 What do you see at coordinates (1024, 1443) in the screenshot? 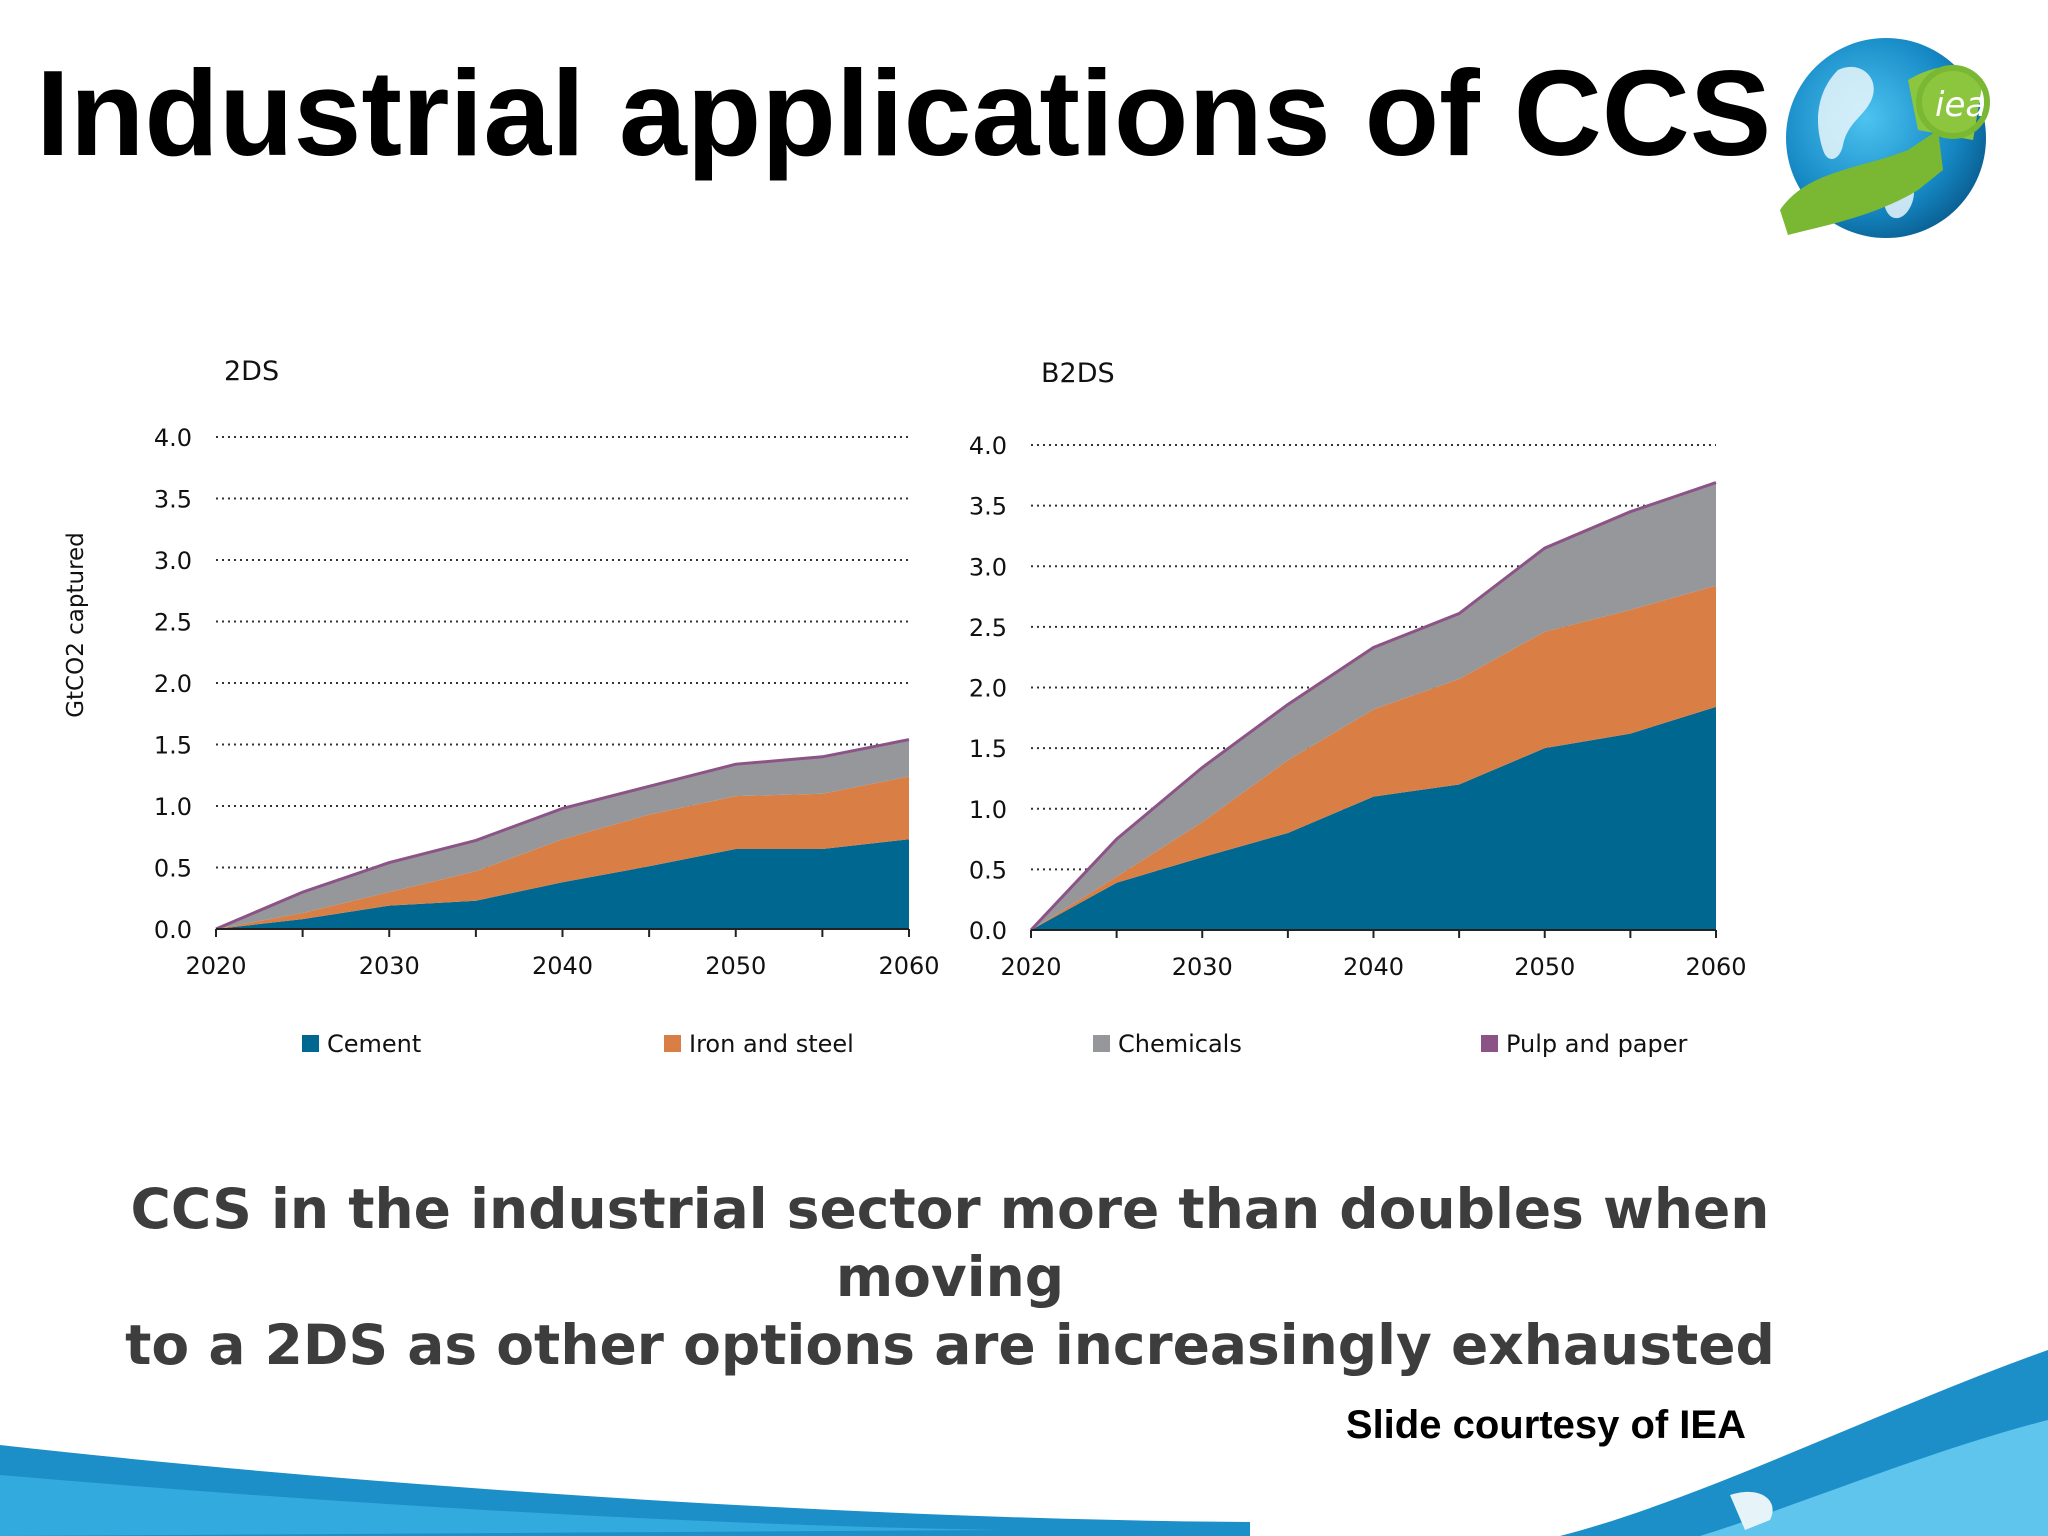
I see `decorative-swoosh` at bounding box center [1024, 1443].